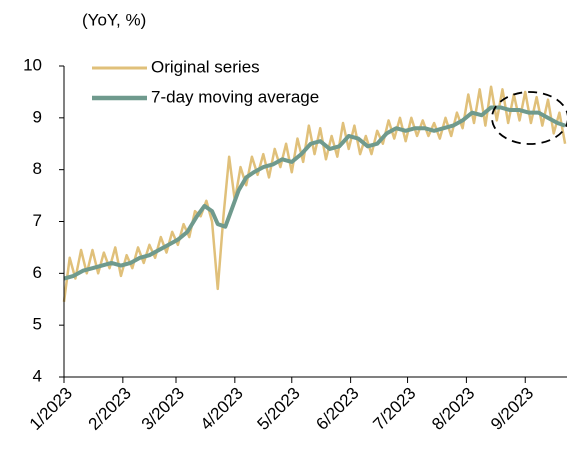 The height and width of the screenshot is (449, 567). I want to click on x-tick-label: 5/2023, so click(279, 409).